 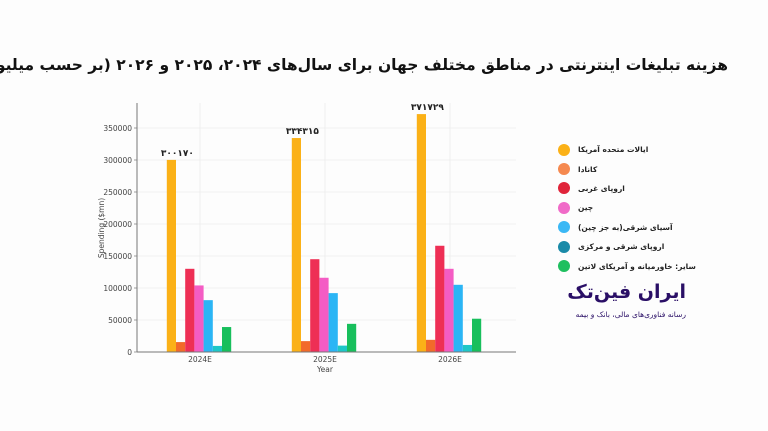 I want to click on legend-item: ایالات متحده آمریکا, so click(x=628, y=149).